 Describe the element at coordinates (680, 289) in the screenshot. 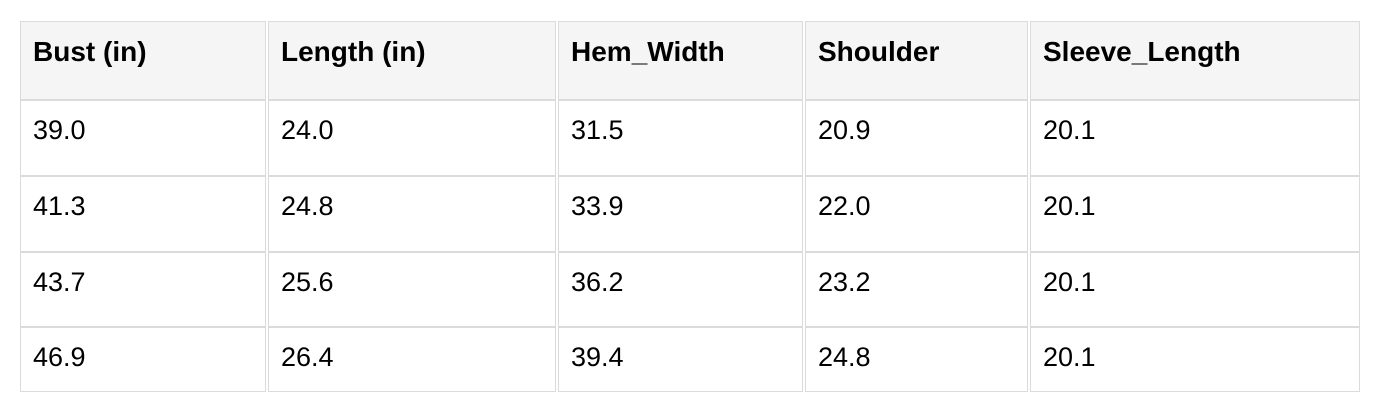

I see `table-cell: 36.2` at that location.